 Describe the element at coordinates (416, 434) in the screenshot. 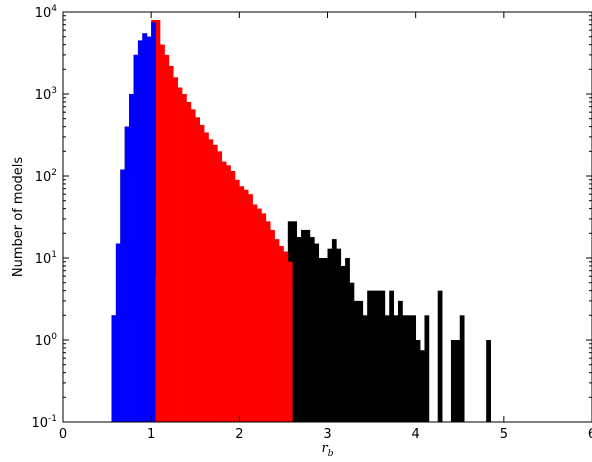

I see `x-tick-label-4: 4` at that location.